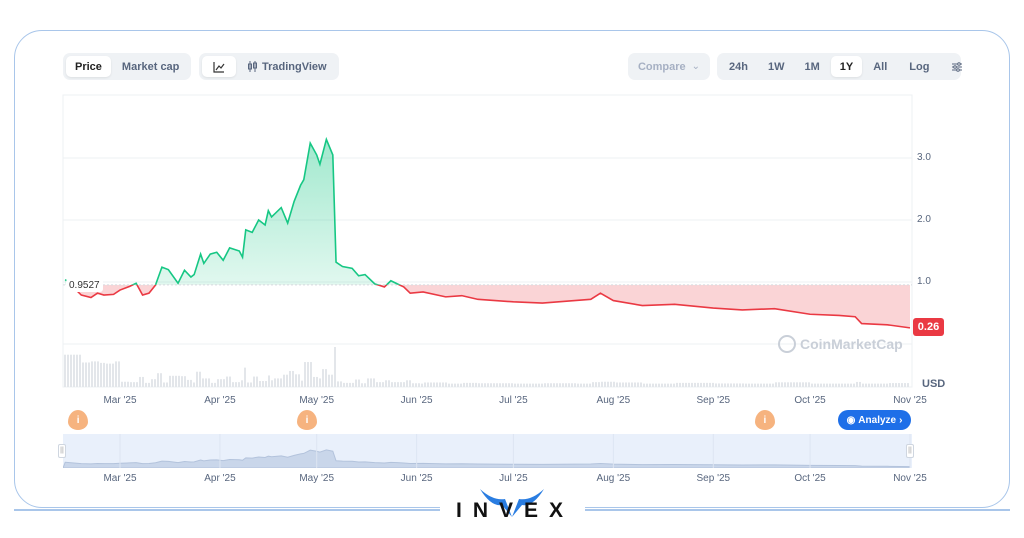 This screenshot has height=538, width=1024. Describe the element at coordinates (513, 400) in the screenshot. I see `x-tick: Jul '25` at that location.